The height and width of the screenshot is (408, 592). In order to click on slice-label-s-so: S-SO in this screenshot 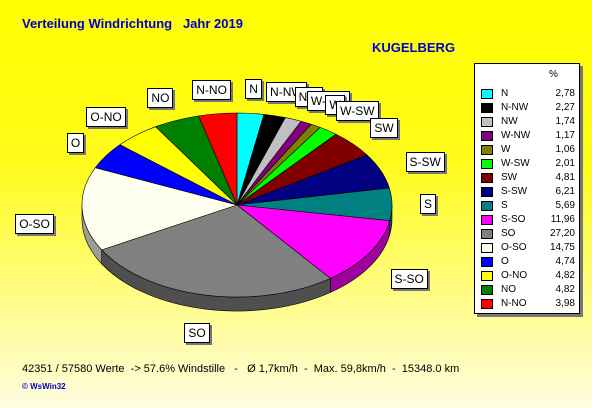, I will do `click(409, 279)`.